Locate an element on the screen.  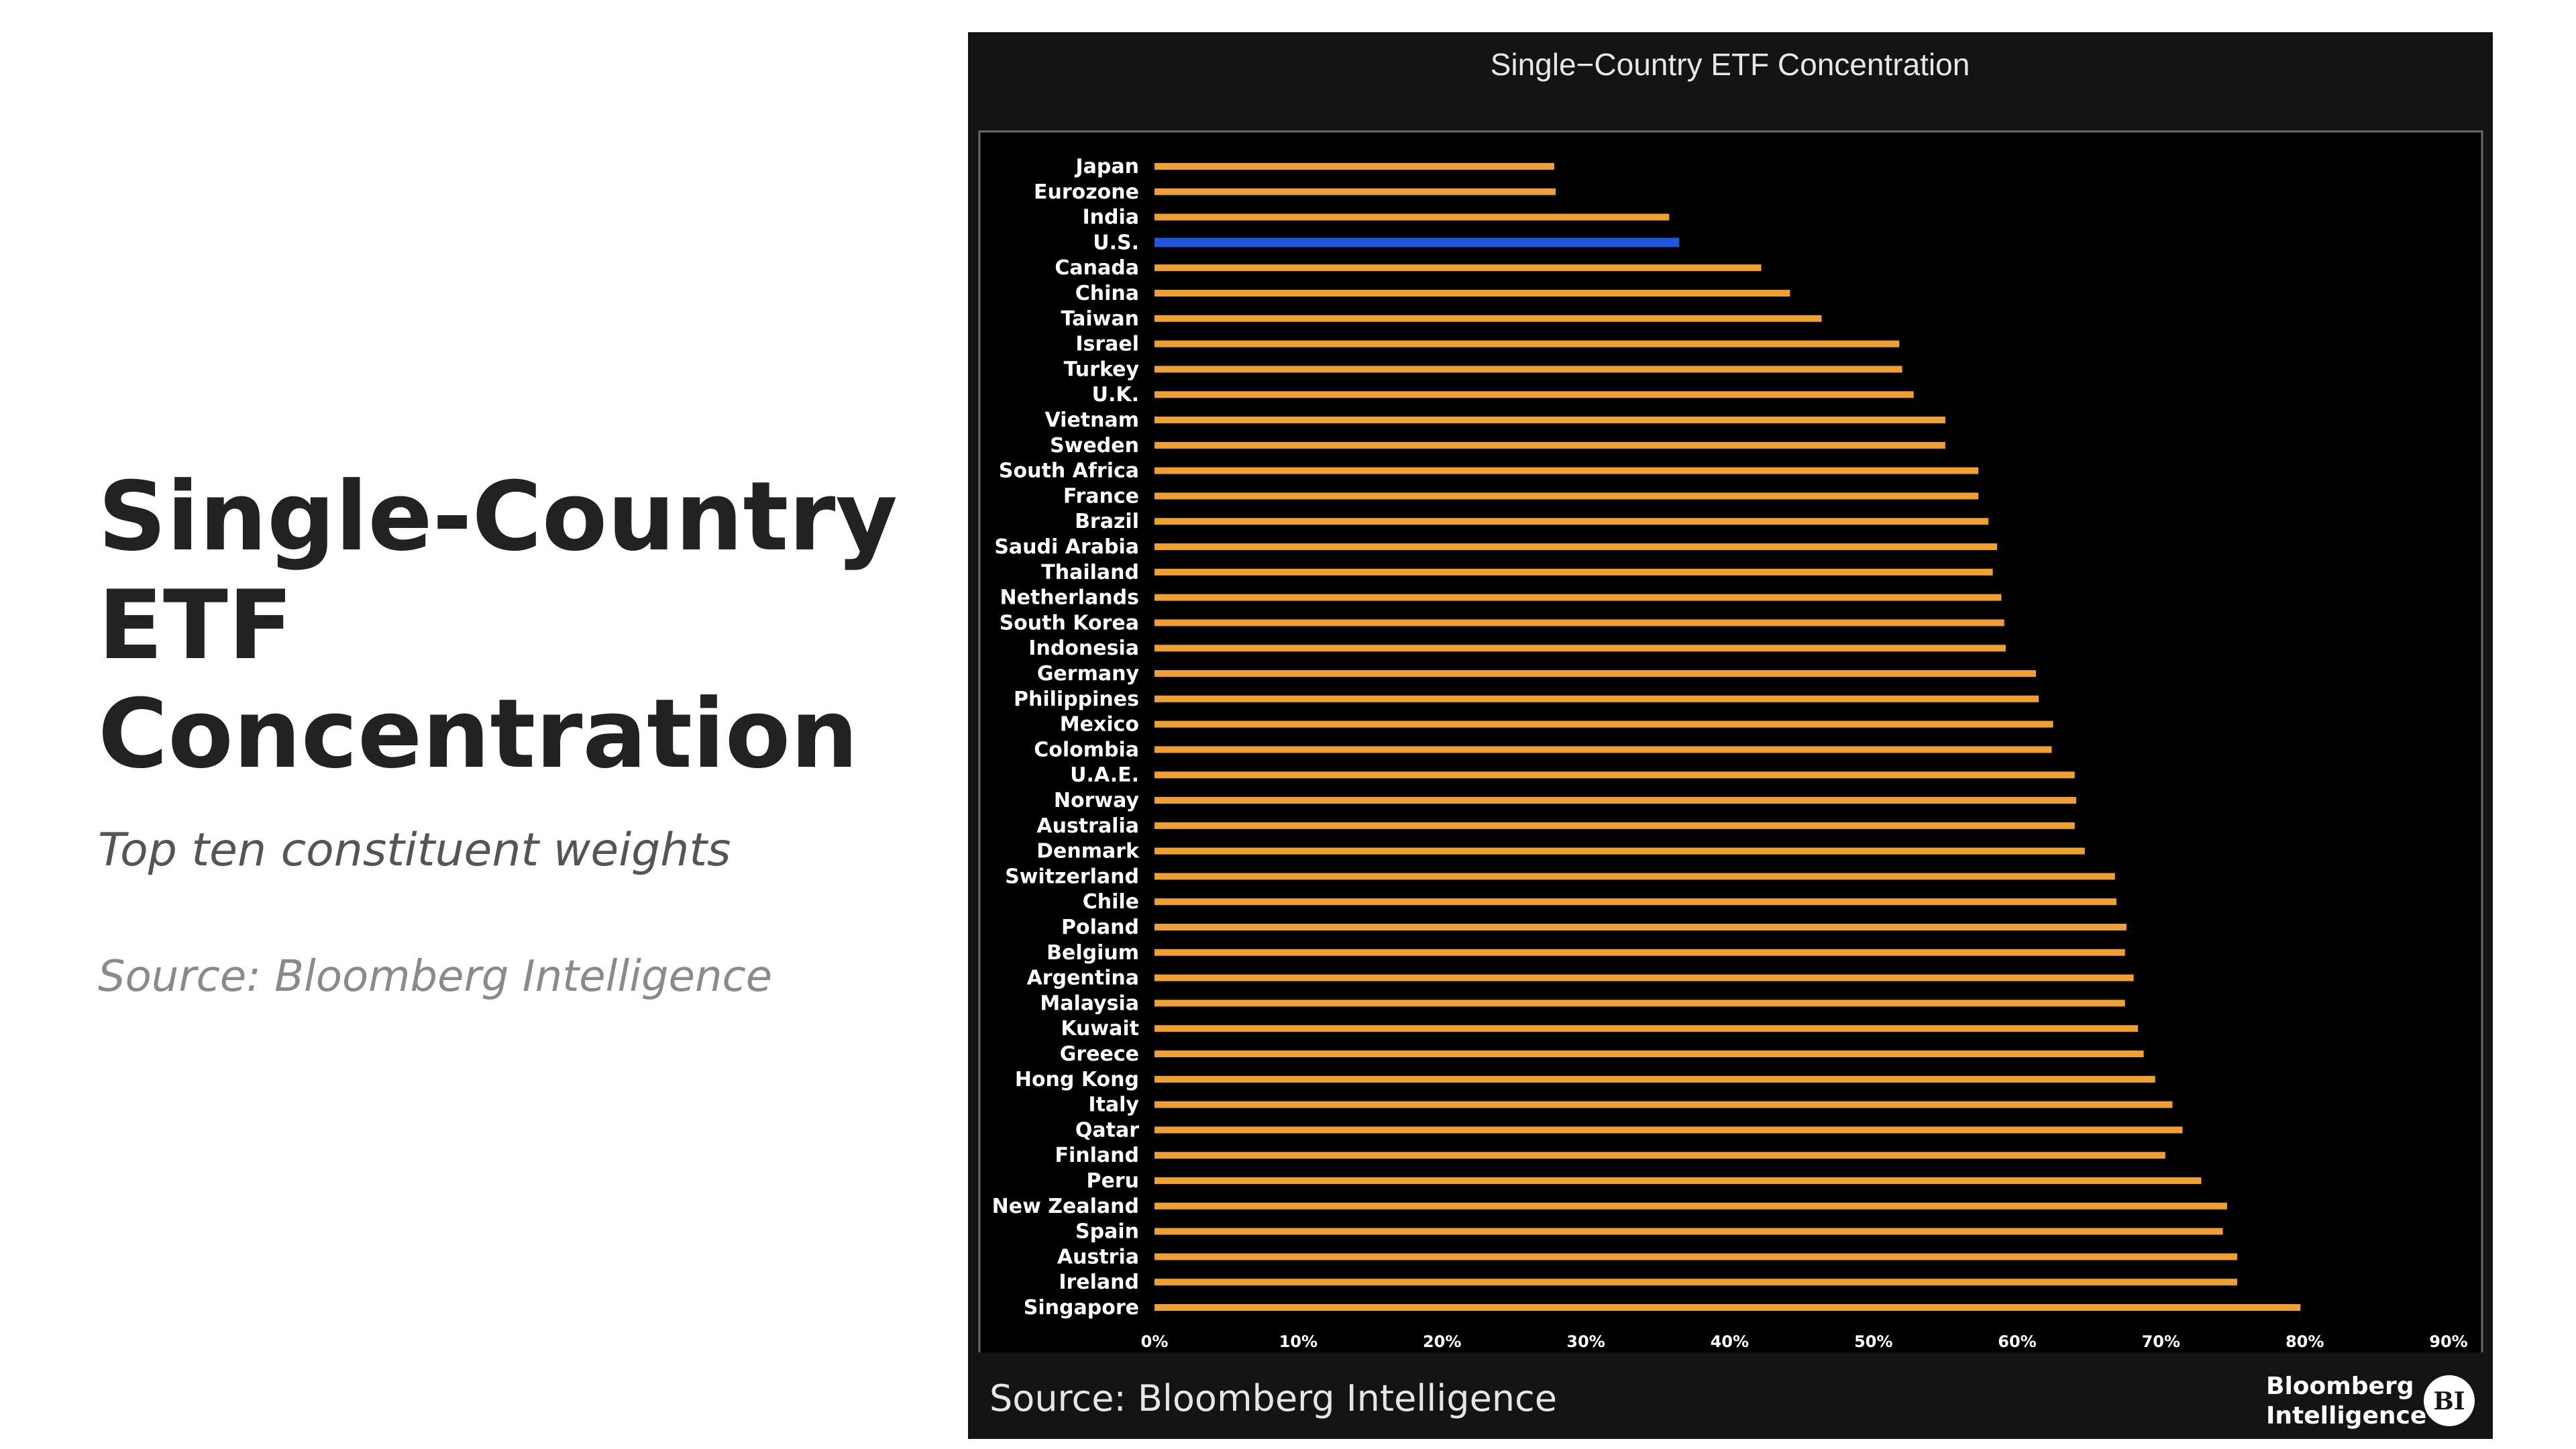
x-tick-label-80: 80% is located at coordinates (2305, 1341).